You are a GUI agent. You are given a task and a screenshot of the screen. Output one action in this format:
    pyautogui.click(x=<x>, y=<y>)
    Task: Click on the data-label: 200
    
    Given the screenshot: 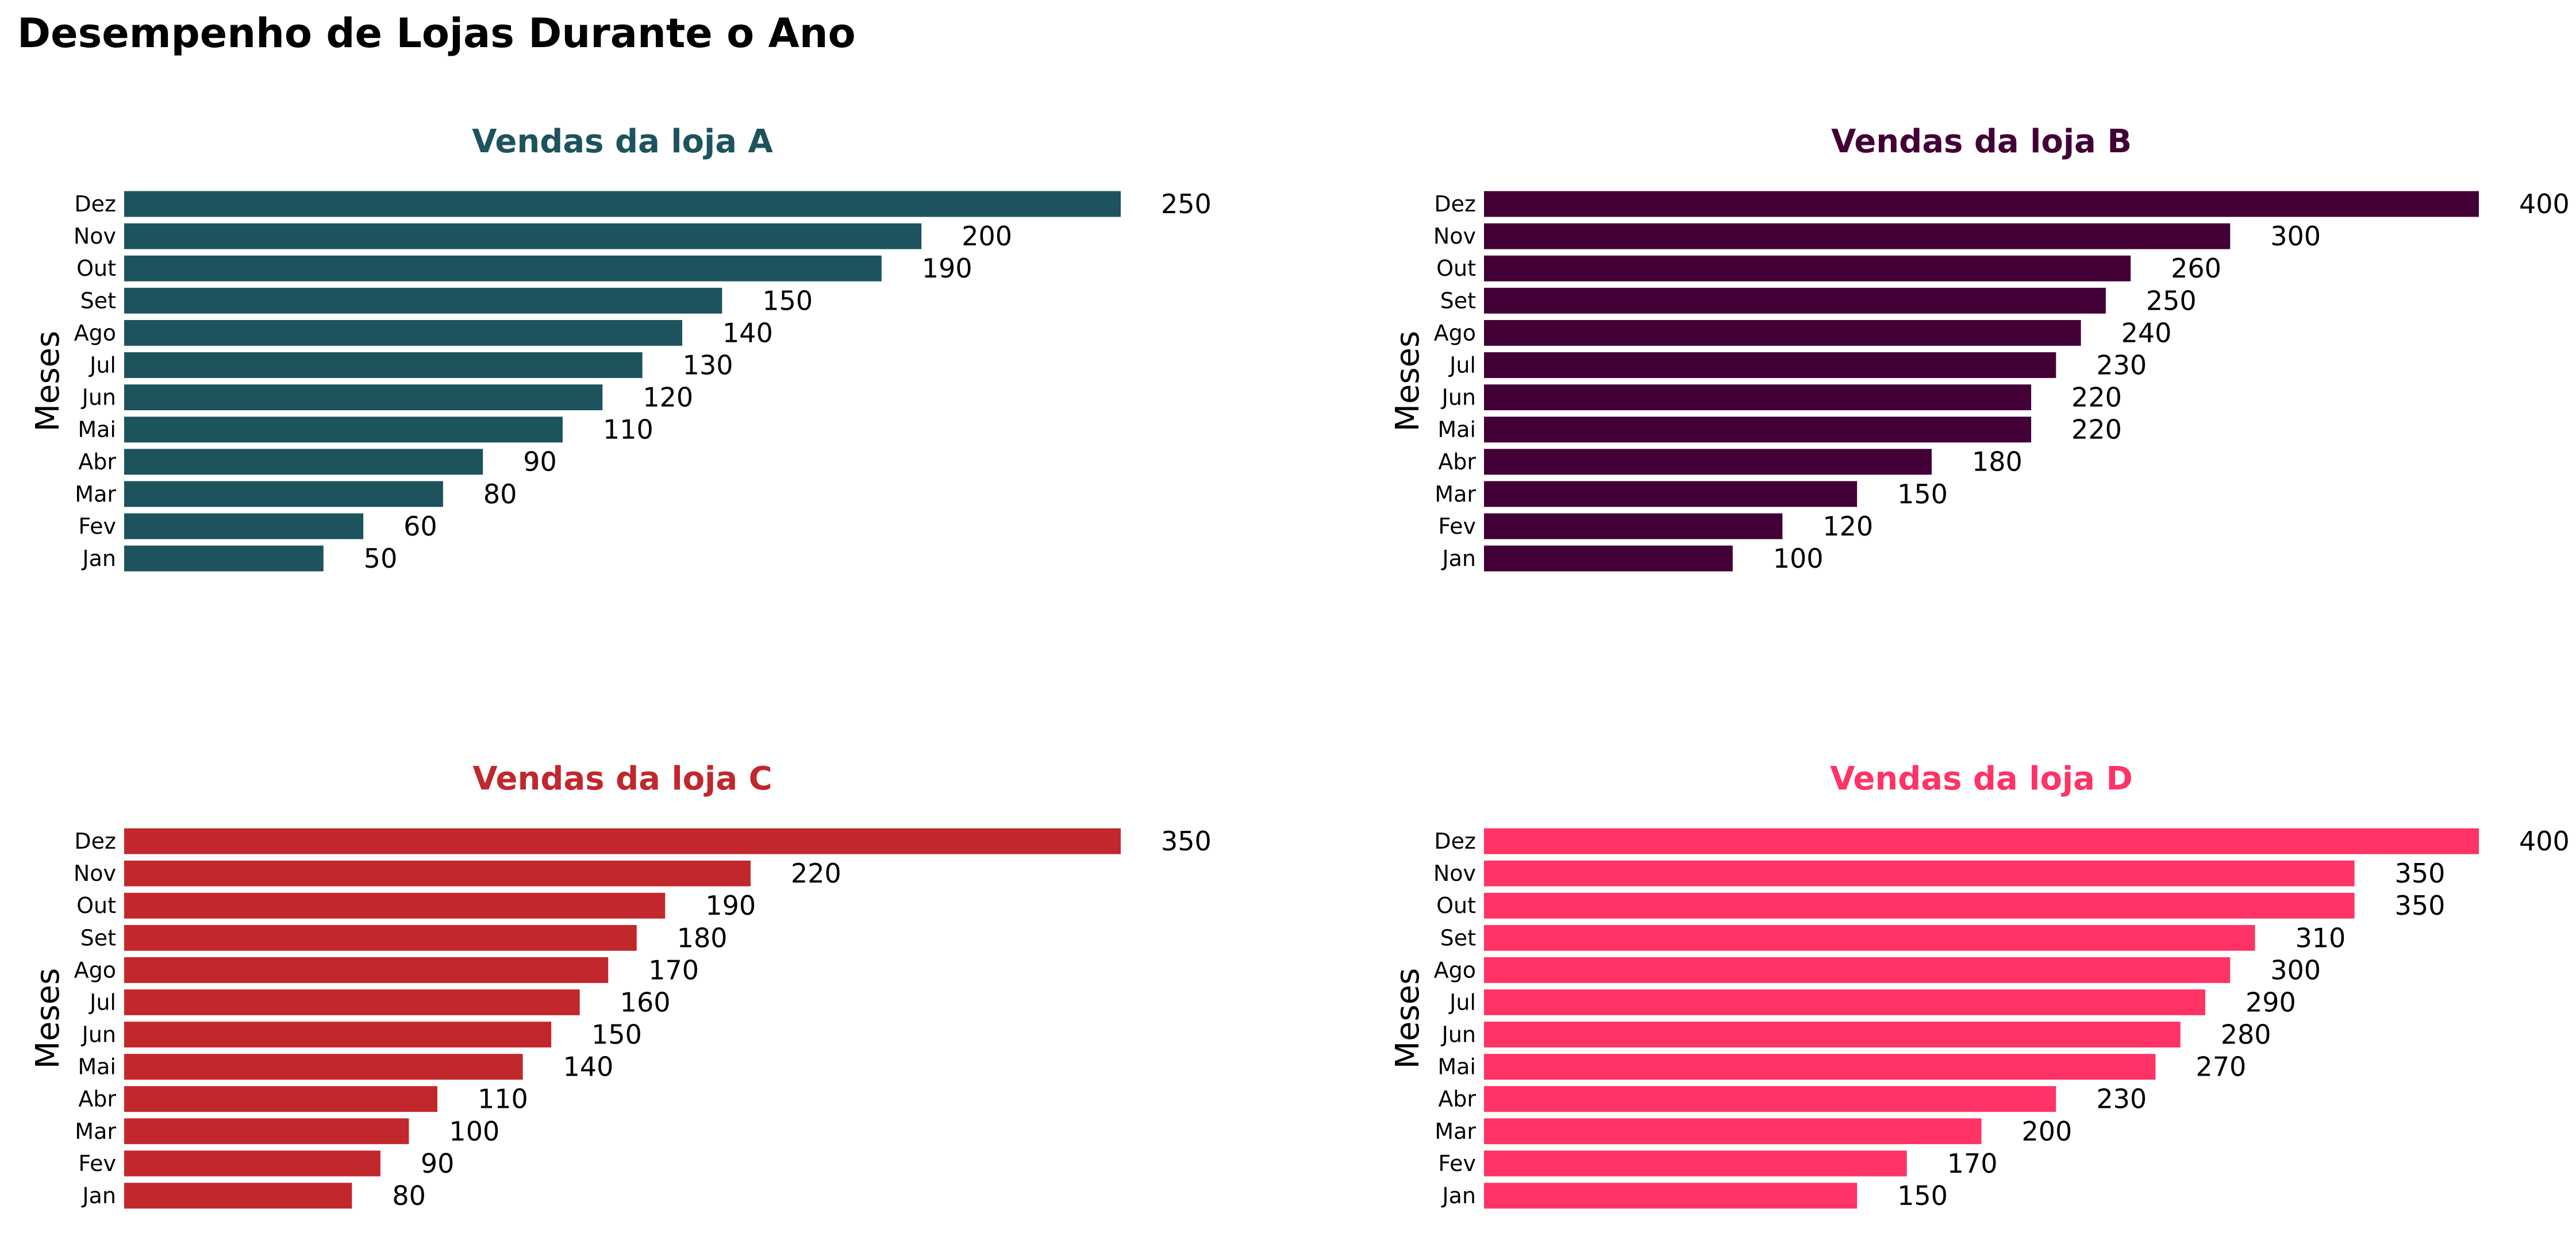 What is the action you would take?
    pyautogui.click(x=2047, y=1131)
    